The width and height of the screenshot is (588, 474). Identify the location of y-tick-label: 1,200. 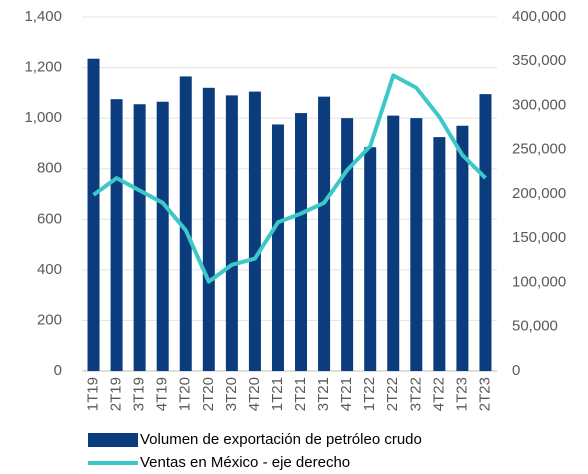
(43, 67).